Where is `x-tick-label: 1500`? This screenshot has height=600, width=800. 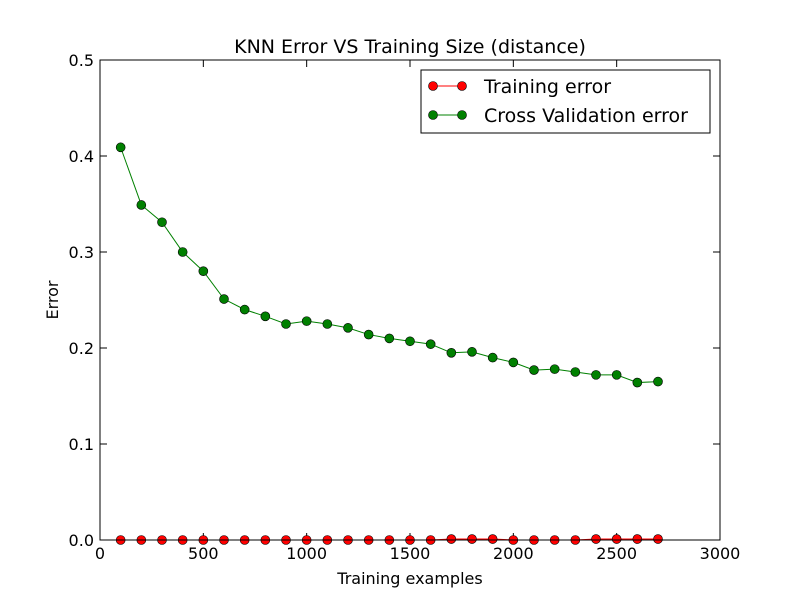 x-tick-label: 1500 is located at coordinates (410, 553).